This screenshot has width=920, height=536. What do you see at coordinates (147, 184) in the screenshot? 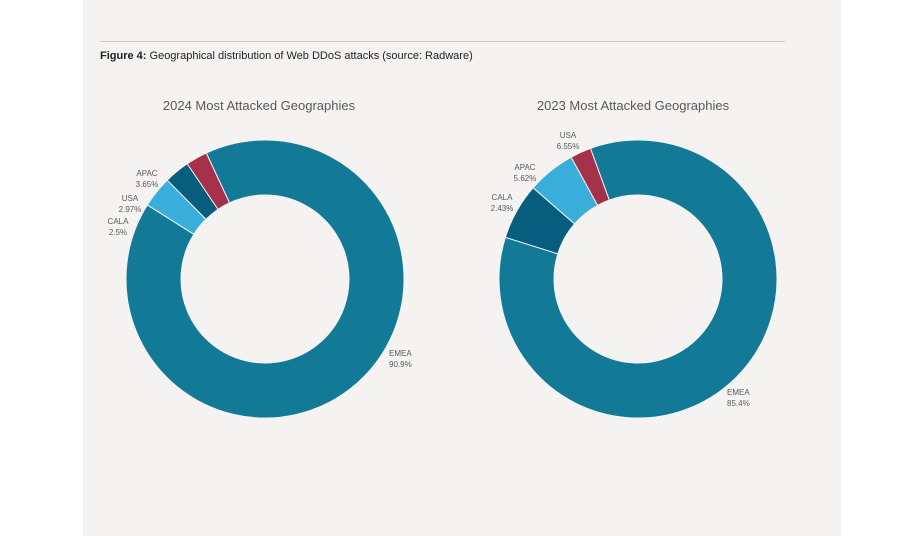
I see `slice-value-apac: 3.65%` at bounding box center [147, 184].